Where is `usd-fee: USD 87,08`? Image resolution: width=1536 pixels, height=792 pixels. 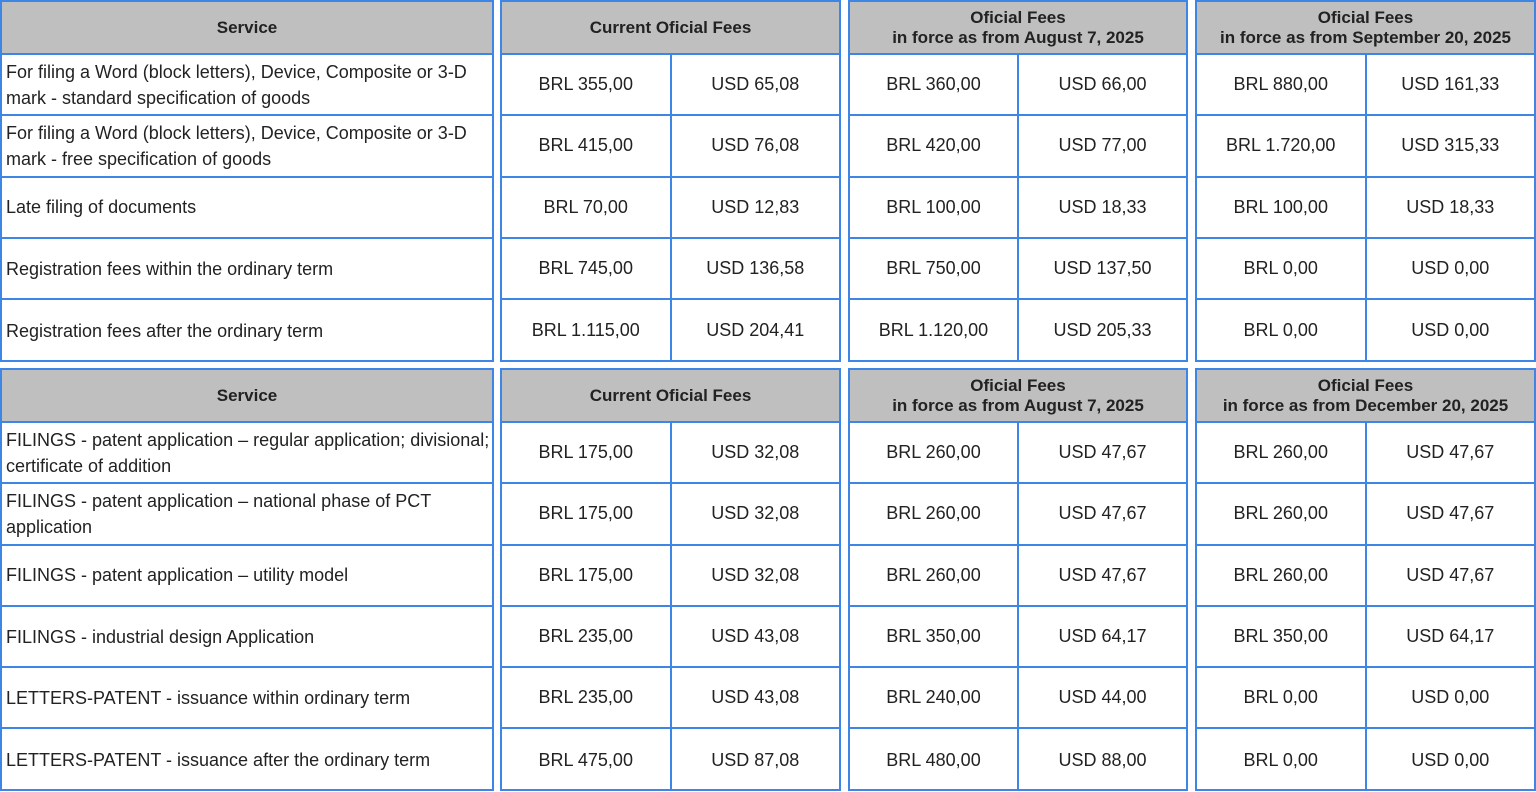
usd-fee: USD 87,08 is located at coordinates (754, 760).